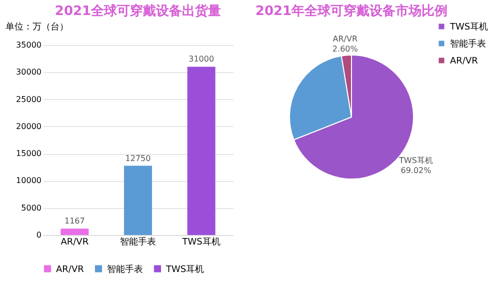 This screenshot has height=300, width=500. I want to click on slice-label: TWS耳机, so click(415, 160).